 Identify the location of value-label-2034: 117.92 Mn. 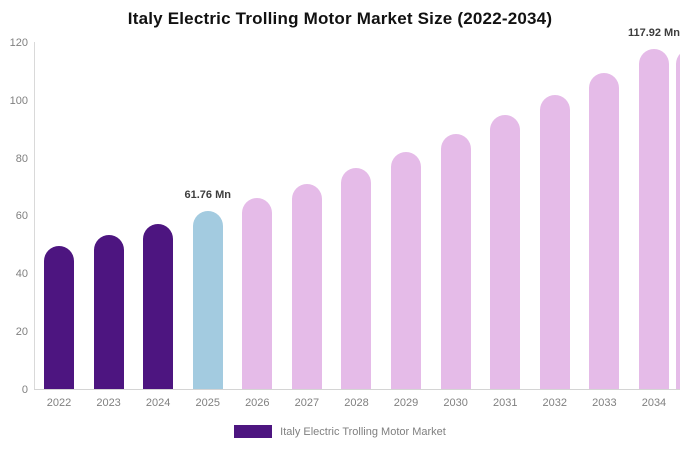
(653, 33).